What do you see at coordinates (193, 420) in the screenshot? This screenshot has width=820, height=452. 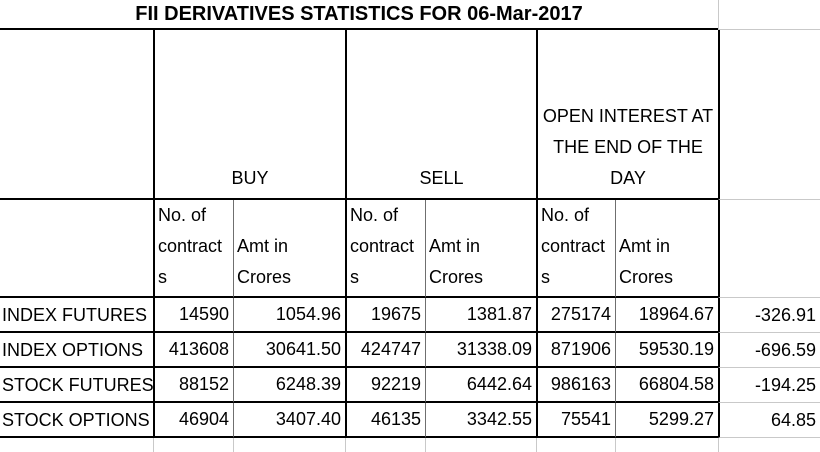 I see `cell-buy-contracts: 46904` at bounding box center [193, 420].